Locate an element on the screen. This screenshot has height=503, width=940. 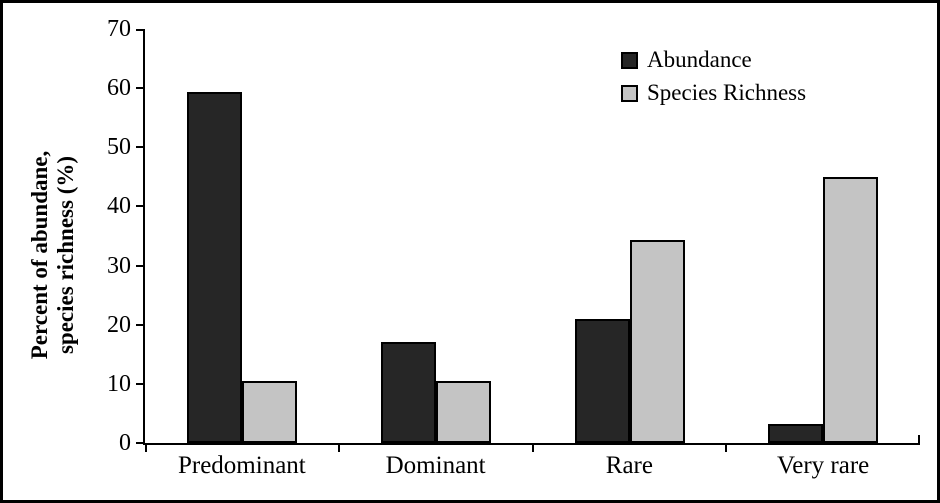
y-axis-tick-label: 60 is located at coordinates (119, 88).